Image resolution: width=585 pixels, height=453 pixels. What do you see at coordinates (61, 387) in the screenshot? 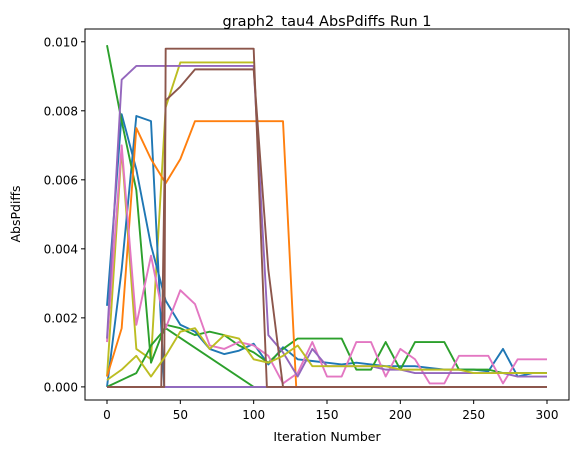
I see `y-tick-label: 0.000` at bounding box center [61, 387].